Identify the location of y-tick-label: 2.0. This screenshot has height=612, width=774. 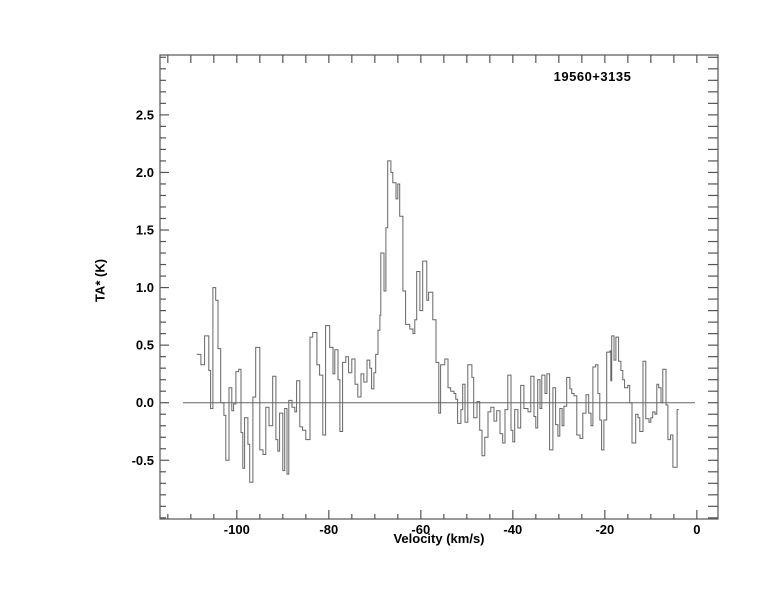
(145, 172).